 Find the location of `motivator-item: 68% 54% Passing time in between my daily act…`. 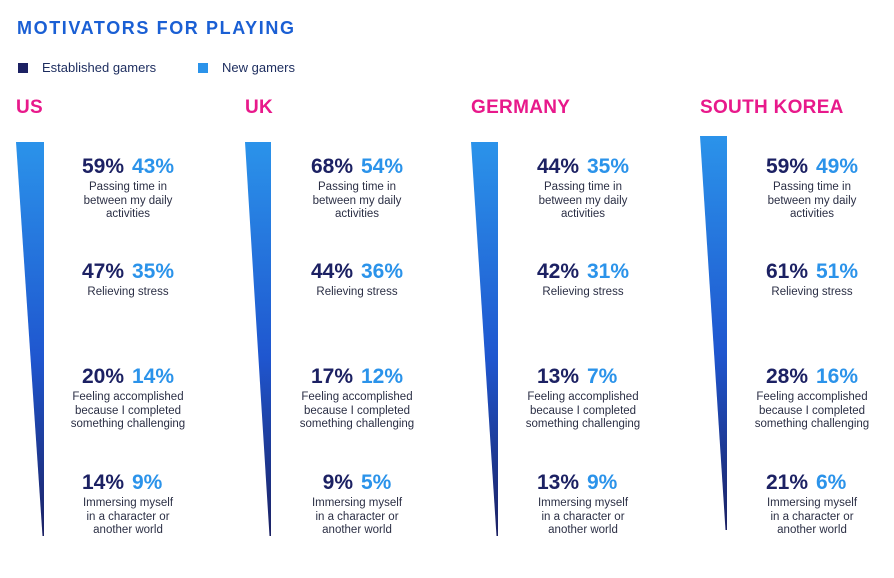

motivator-item: 68% 54% Passing time in between my daily act… is located at coordinates (357, 188).